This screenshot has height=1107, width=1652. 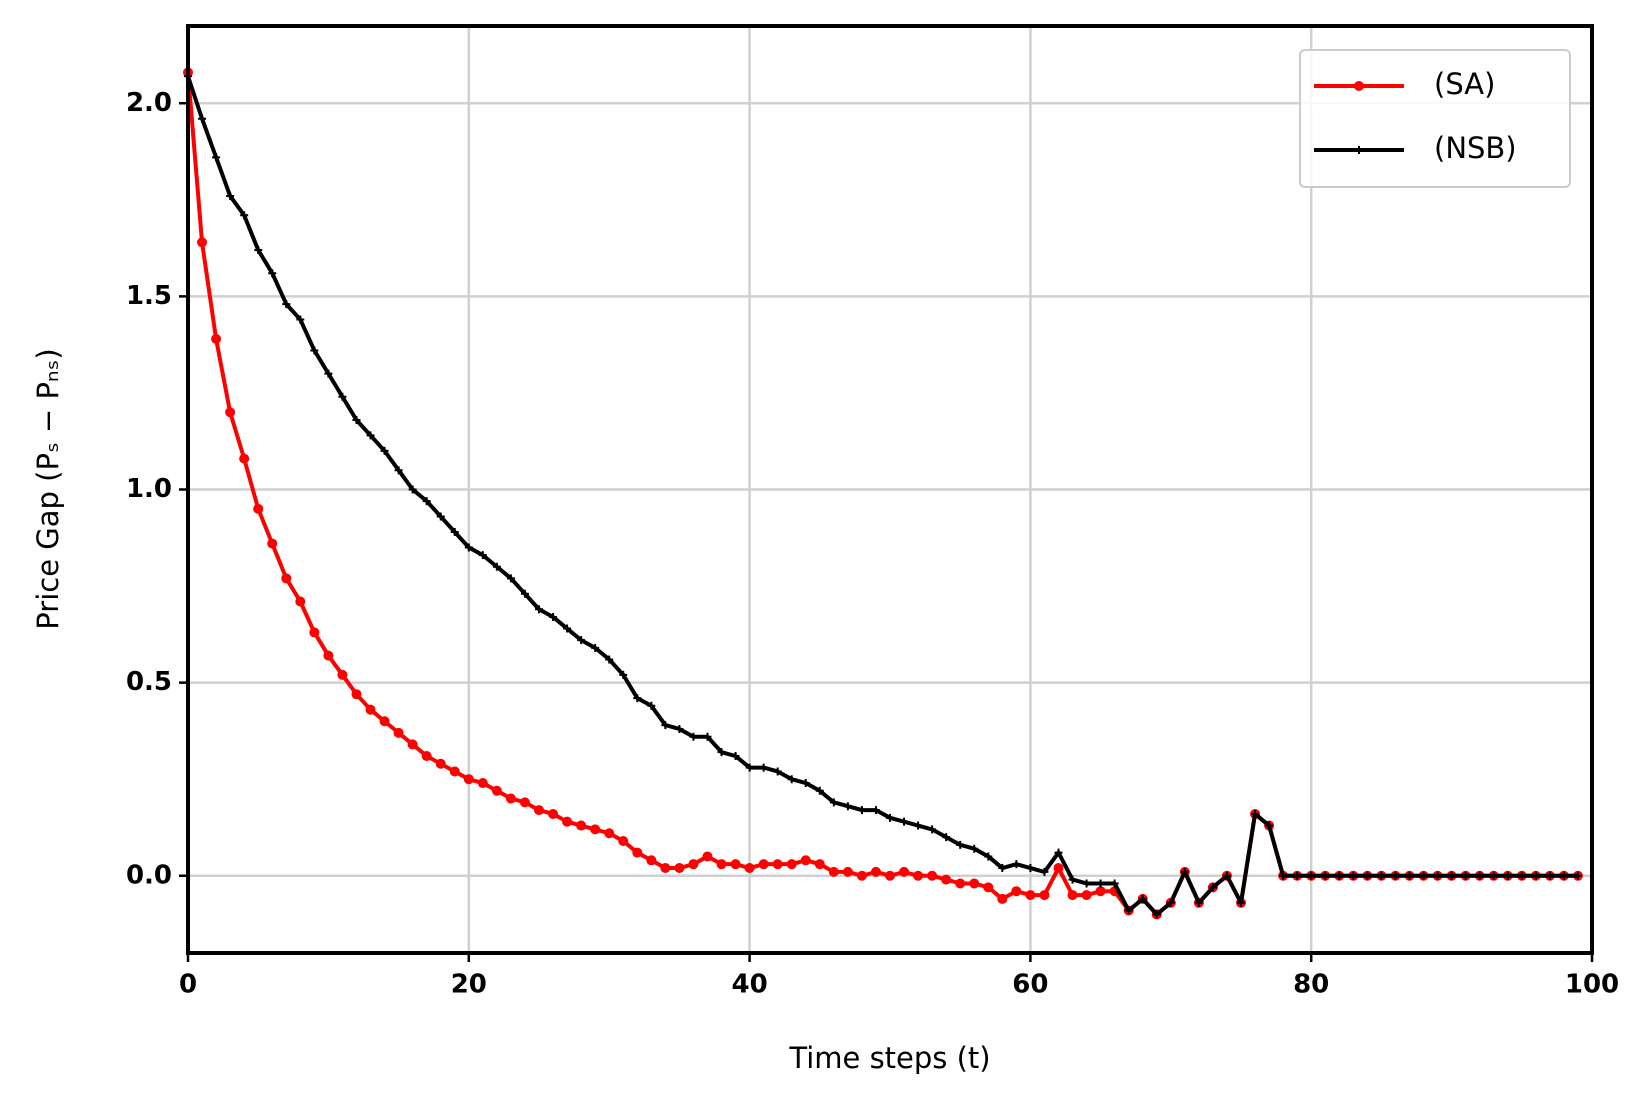 I want to click on x-tick-label: 0, so click(x=188, y=985).